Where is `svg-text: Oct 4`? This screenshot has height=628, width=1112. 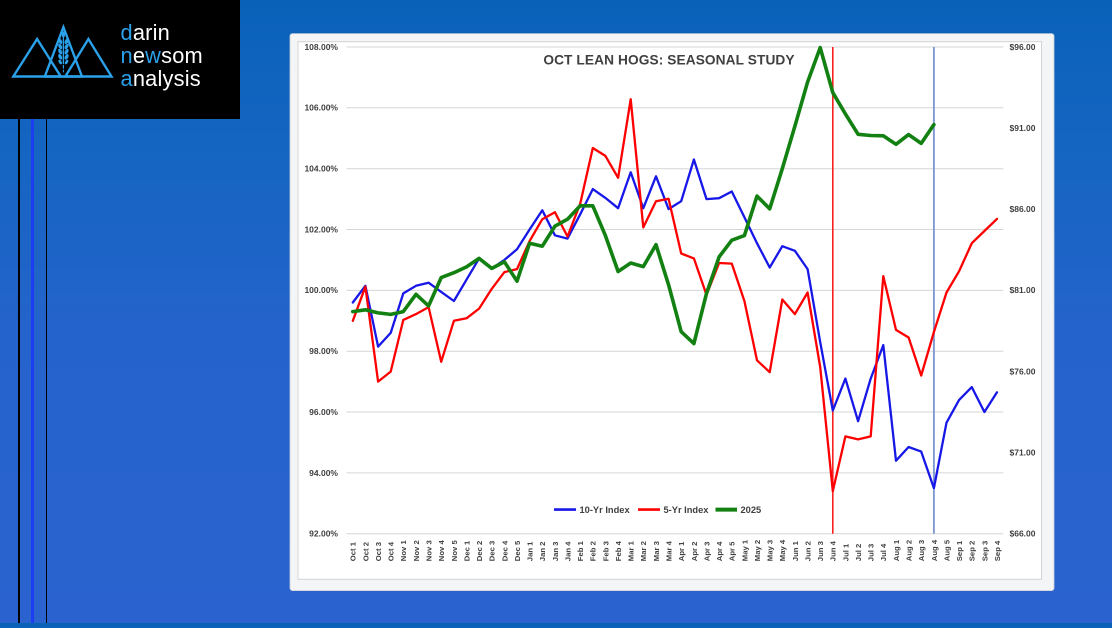
svg-text: Oct 4 is located at coordinates (391, 551).